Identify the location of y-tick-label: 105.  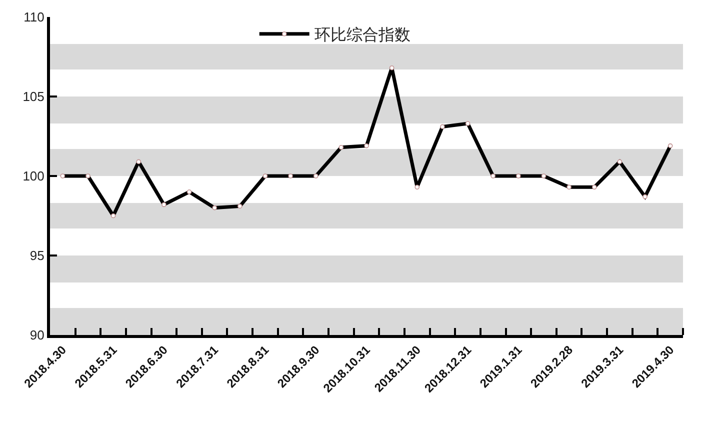
(33, 96).